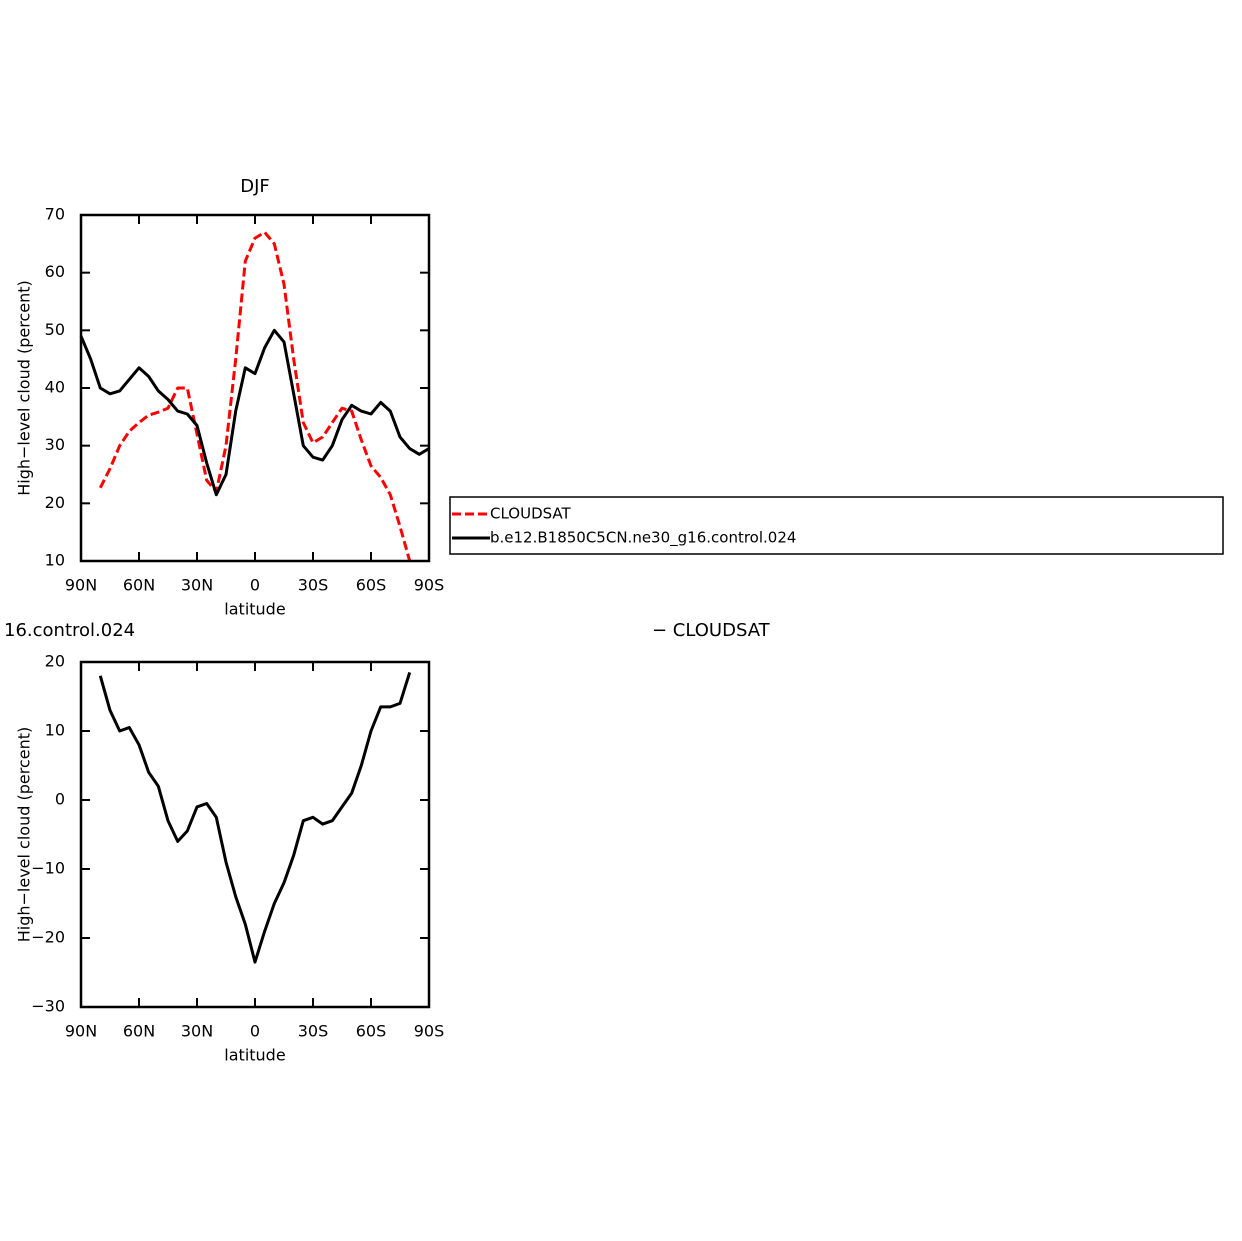 This screenshot has height=1241, width=1242. I want to click on legend-label: CLOUDSAT, so click(531, 514).